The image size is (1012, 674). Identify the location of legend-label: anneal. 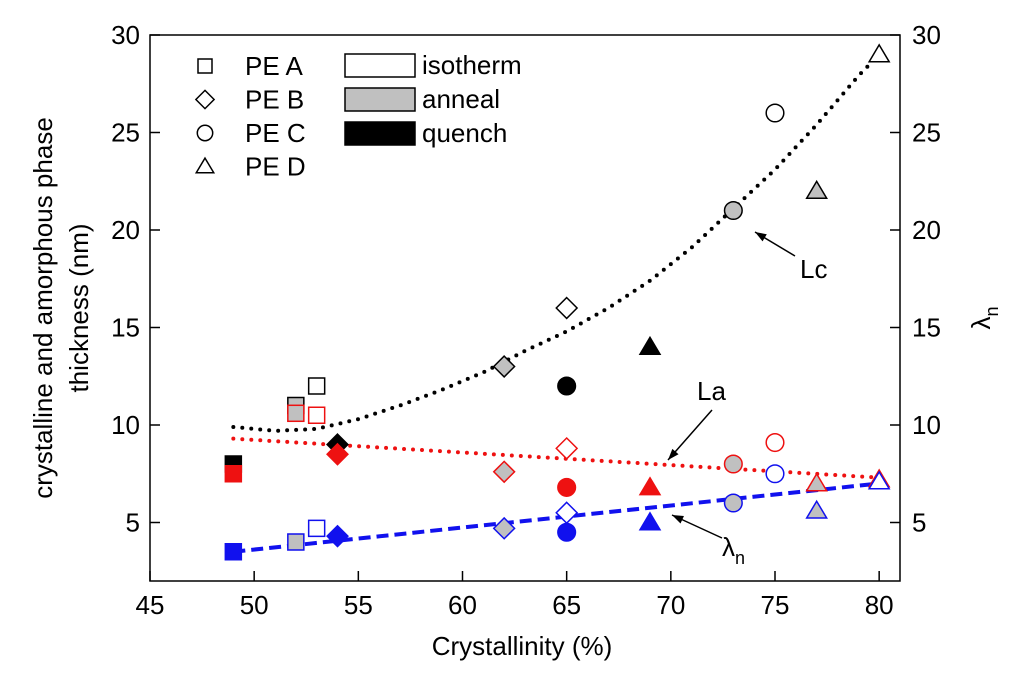
(461, 99).